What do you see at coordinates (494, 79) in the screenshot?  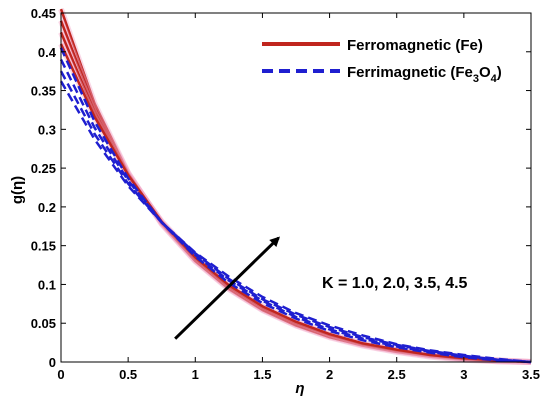 I see `legend-subscript-4: 4` at bounding box center [494, 79].